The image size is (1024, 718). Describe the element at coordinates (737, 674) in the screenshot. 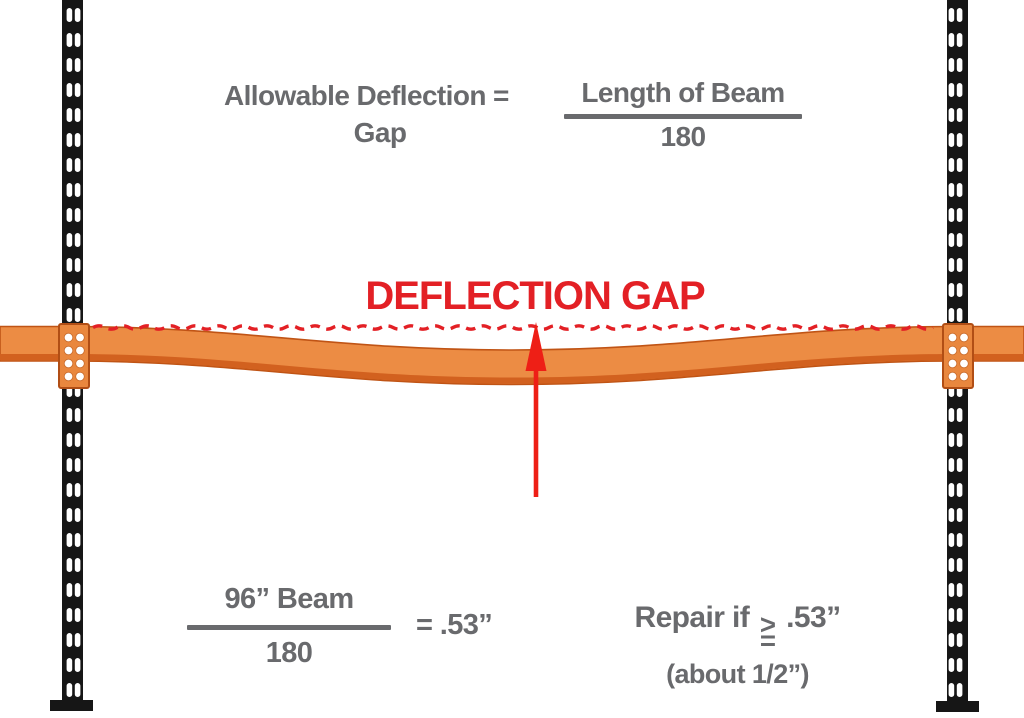

I see `repair-approx-note: (about 1/2”)` at that location.